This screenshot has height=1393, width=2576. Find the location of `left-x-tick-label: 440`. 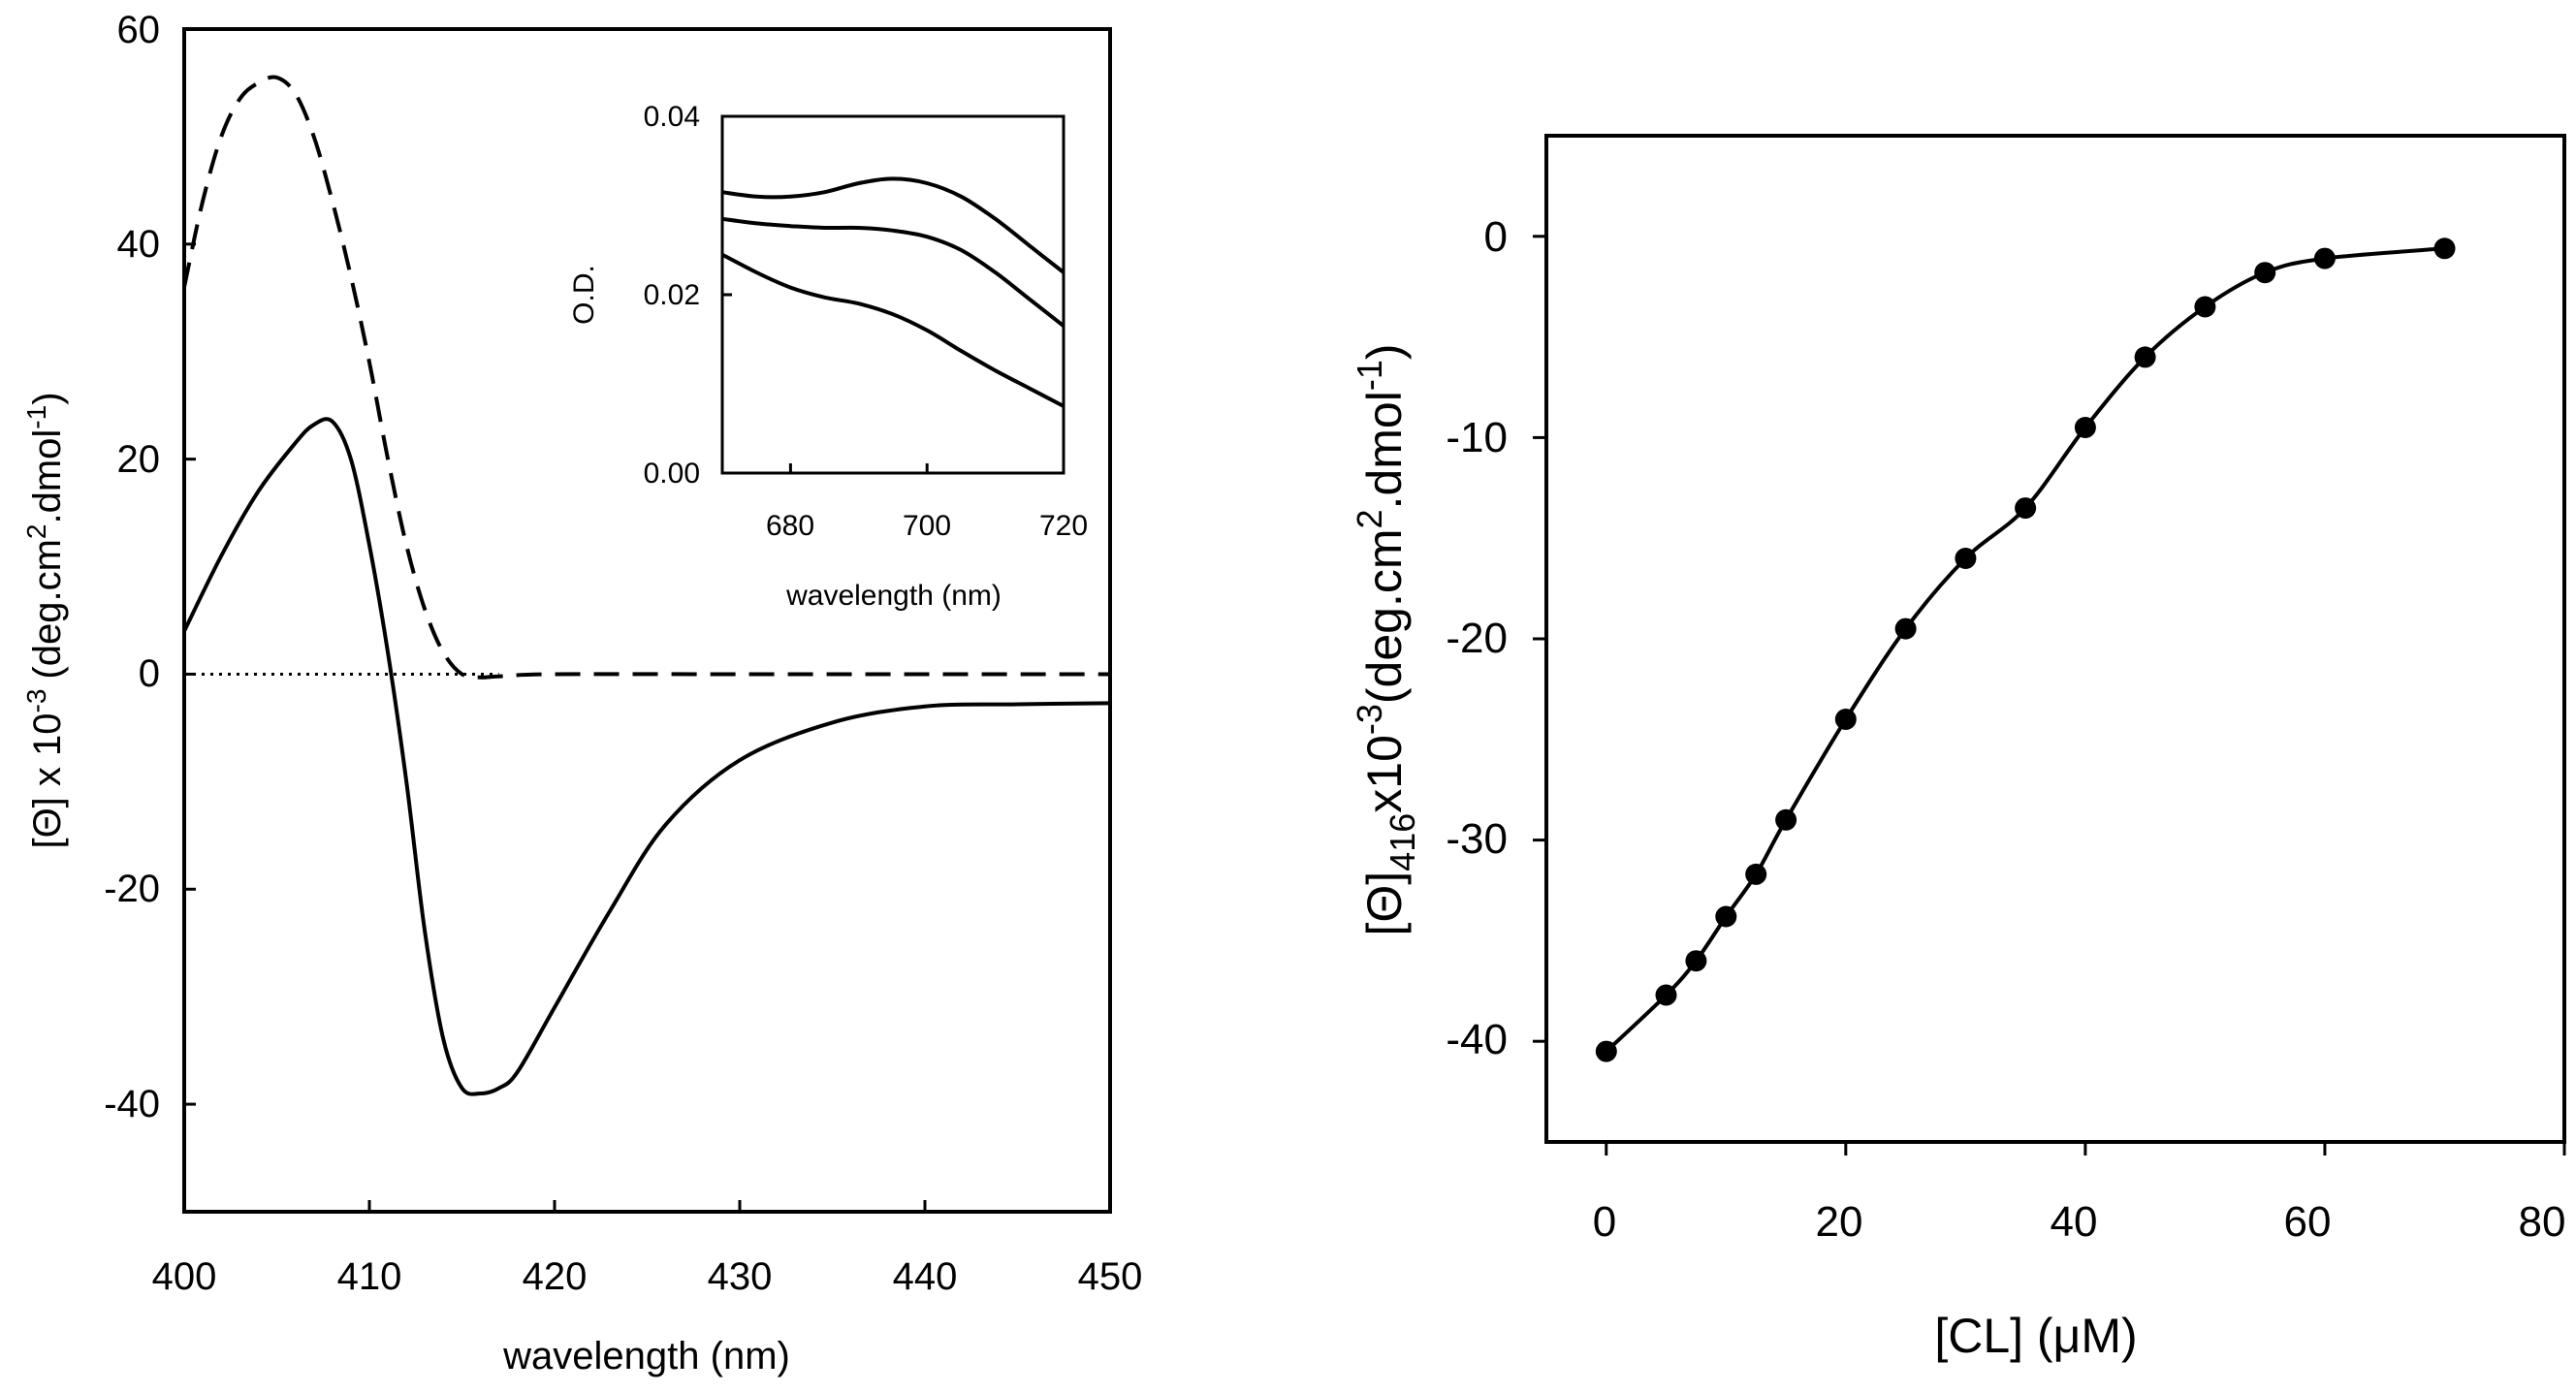

left-x-tick-label: 440 is located at coordinates (925, 1276).